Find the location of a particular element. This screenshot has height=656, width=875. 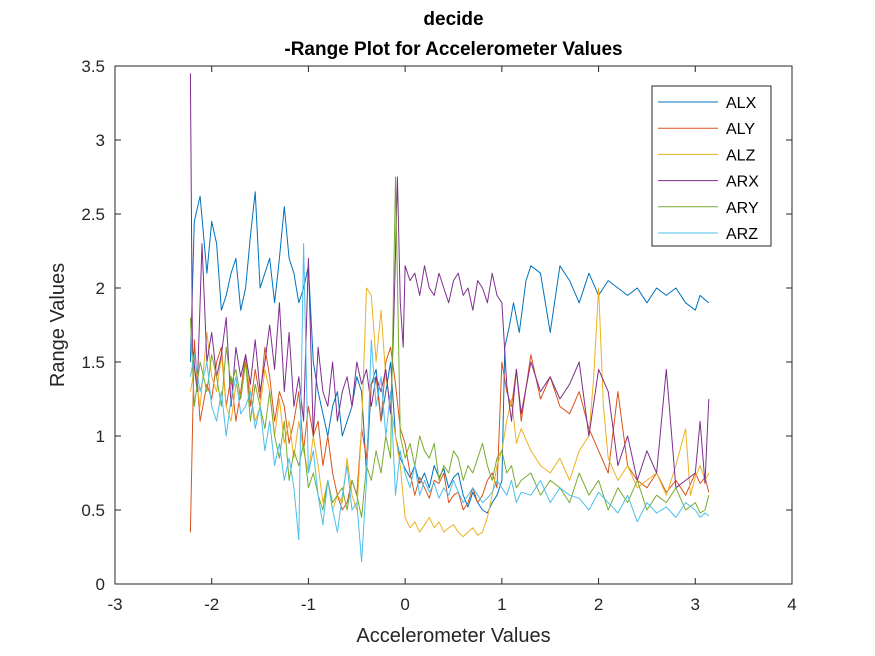

y-tick-label: 2 is located at coordinates (100, 288).